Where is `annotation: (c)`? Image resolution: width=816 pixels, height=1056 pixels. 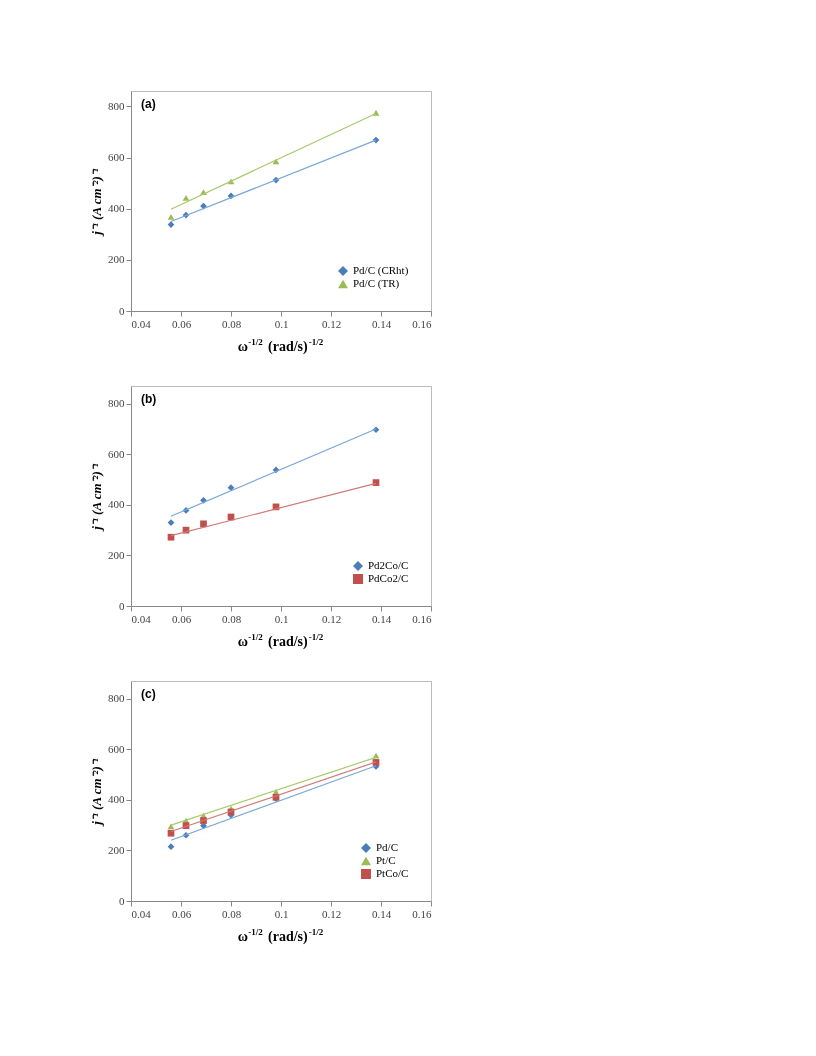 annotation: (c) is located at coordinates (148, 694).